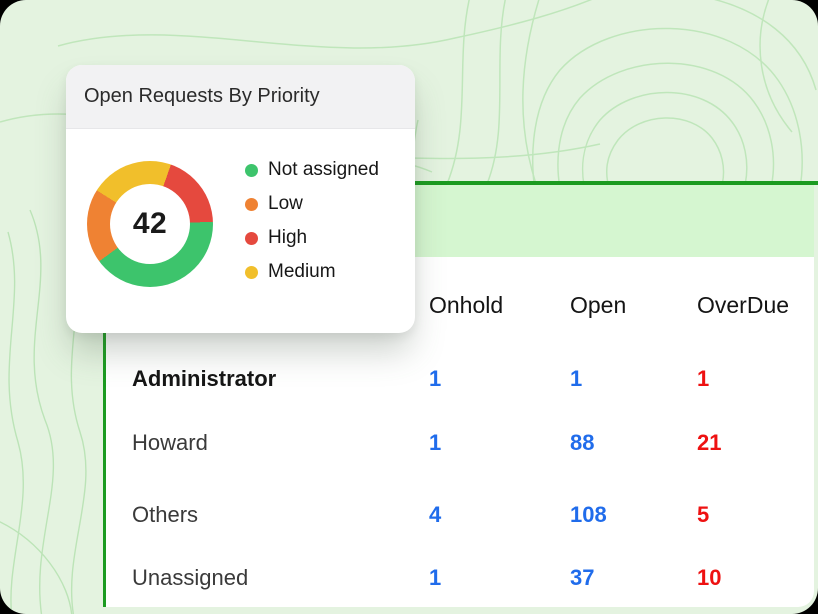 Image resolution: width=818 pixels, height=614 pixels. Describe the element at coordinates (576, 378) in the screenshot. I see `open-count: 1` at that location.